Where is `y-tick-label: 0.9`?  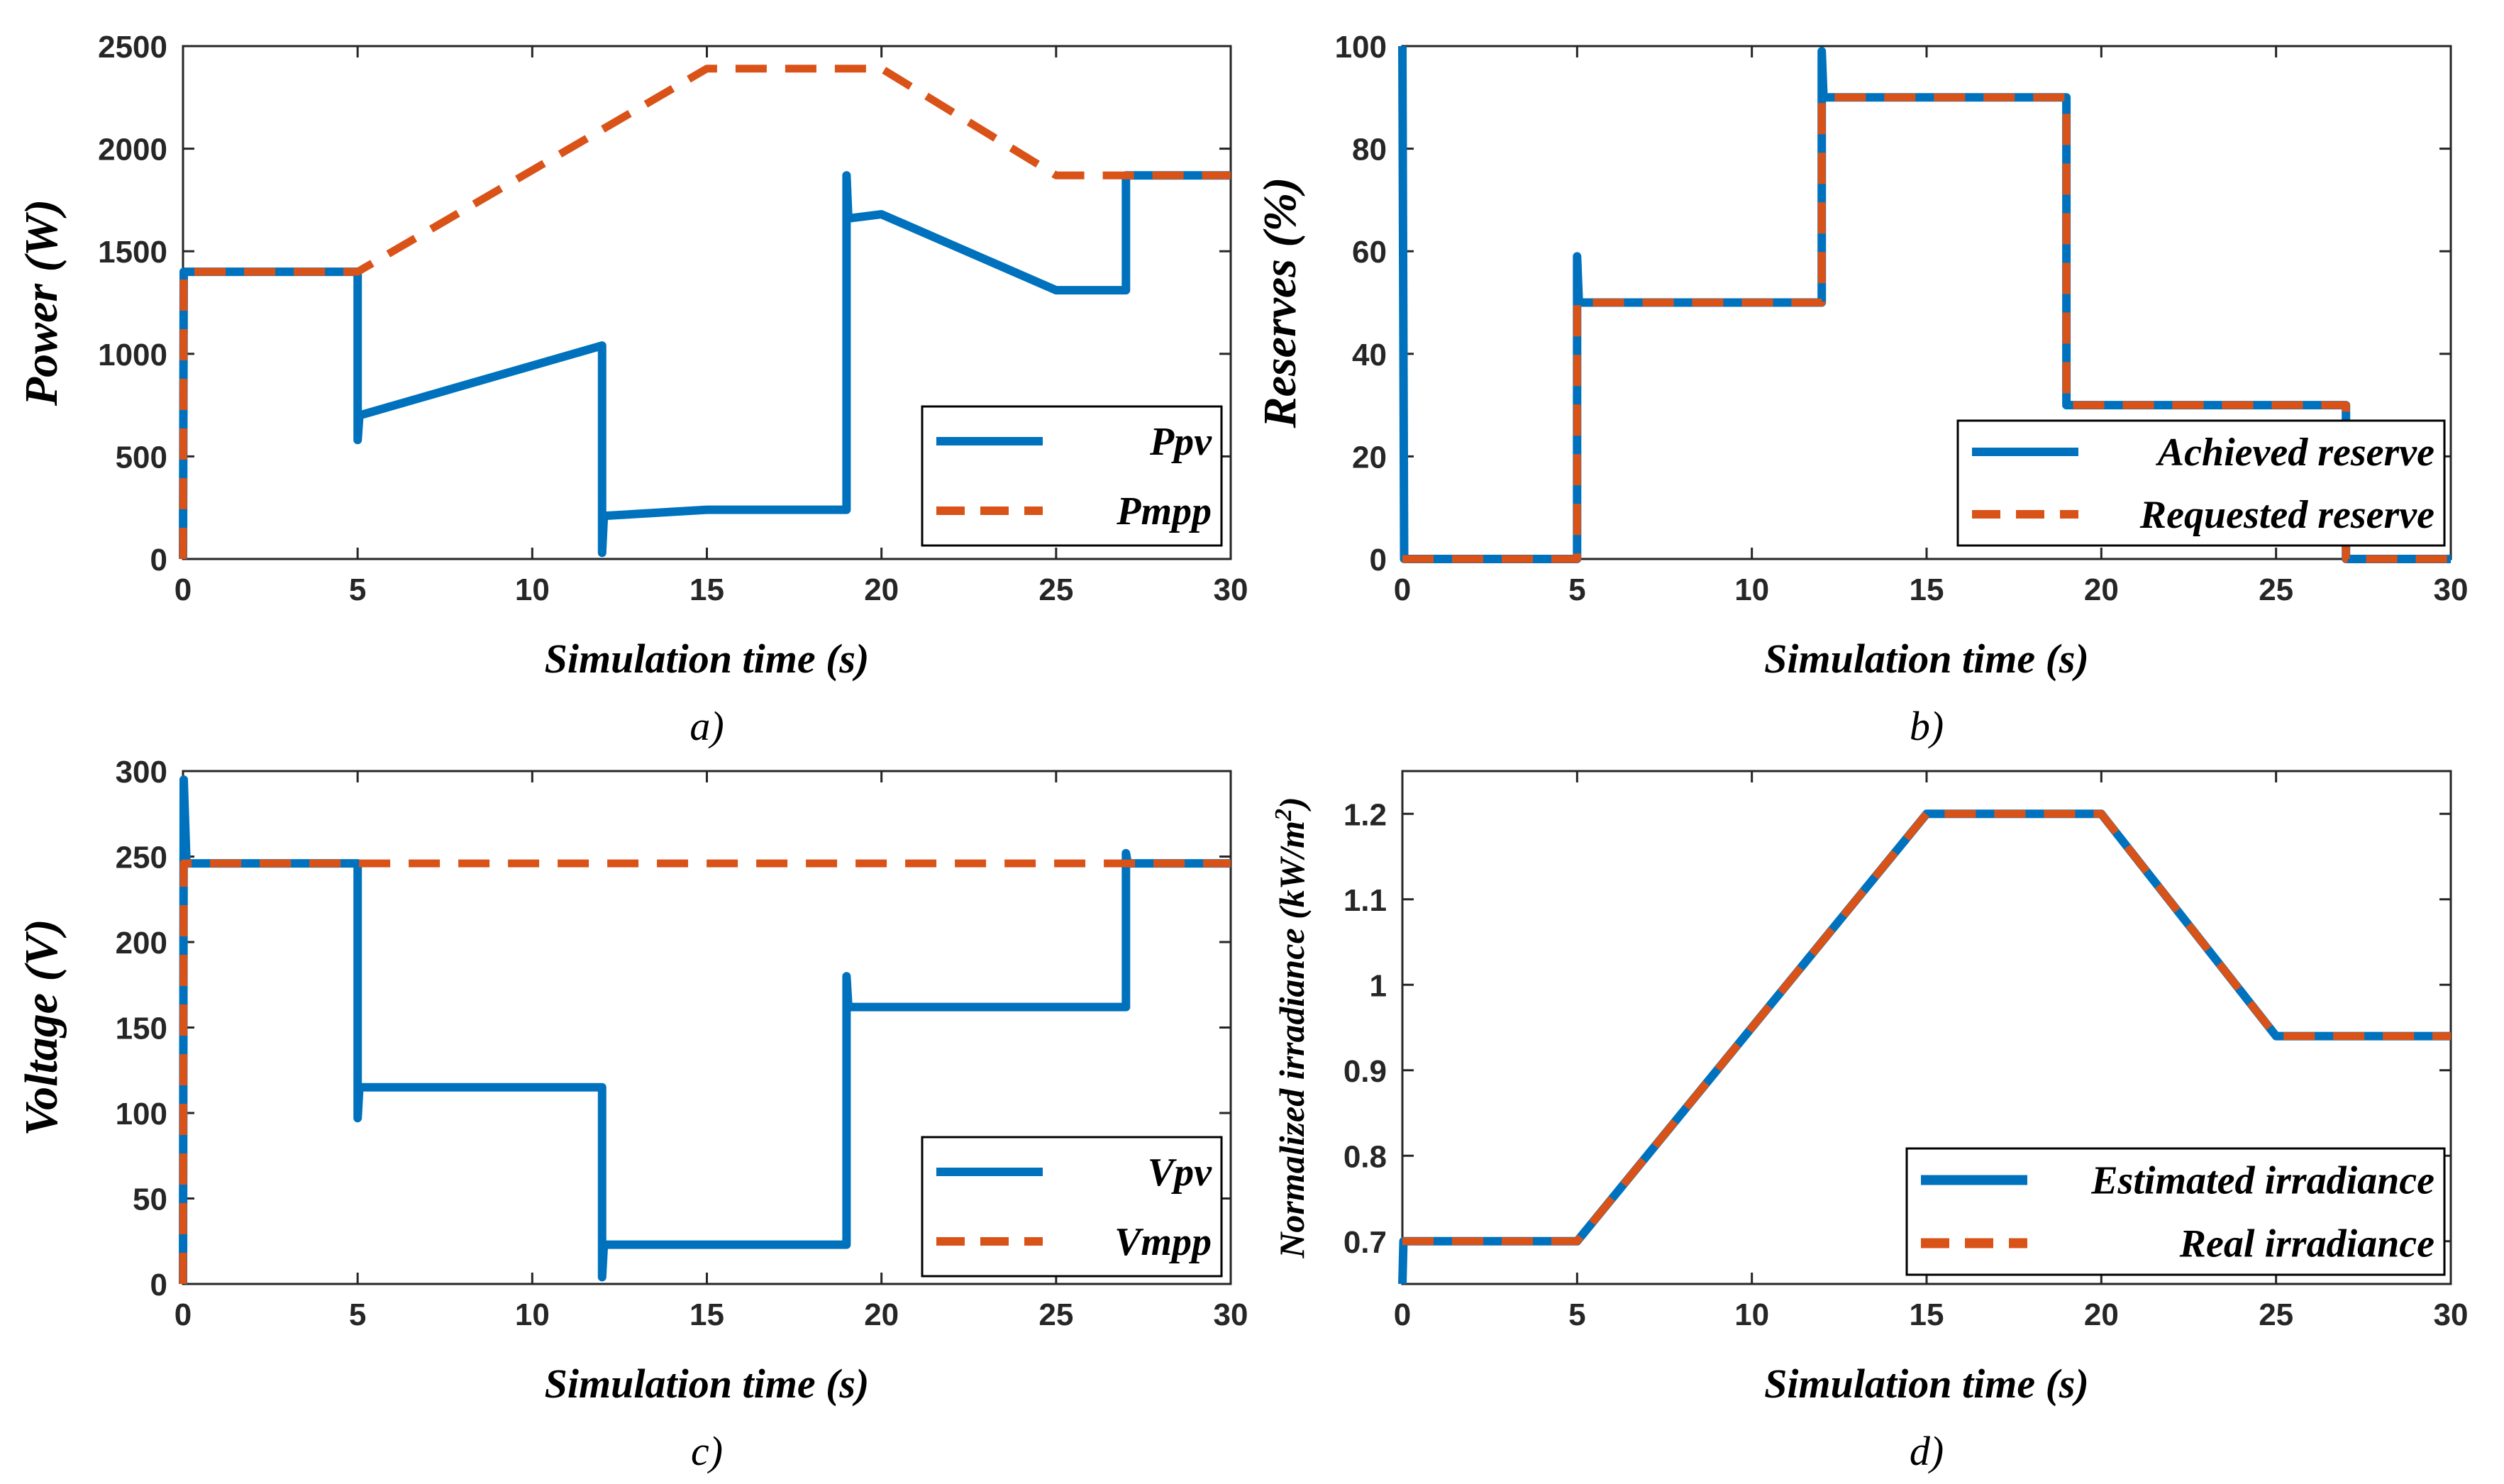 y-tick-label: 0.9 is located at coordinates (1366, 1071).